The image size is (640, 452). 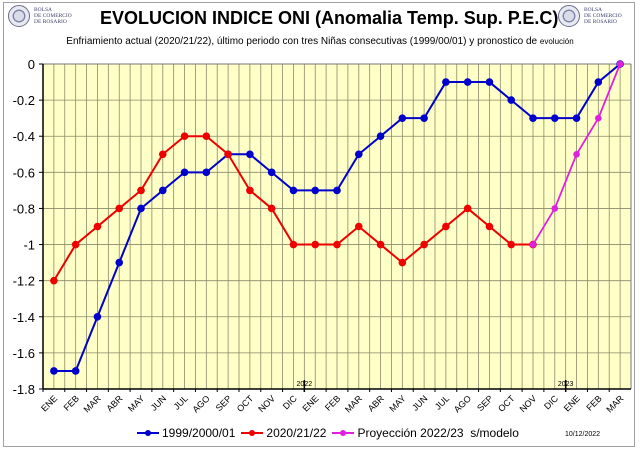 What do you see at coordinates (600, 22) in the screenshot?
I see `logo-text-line: DE ROSARIO` at bounding box center [600, 22].